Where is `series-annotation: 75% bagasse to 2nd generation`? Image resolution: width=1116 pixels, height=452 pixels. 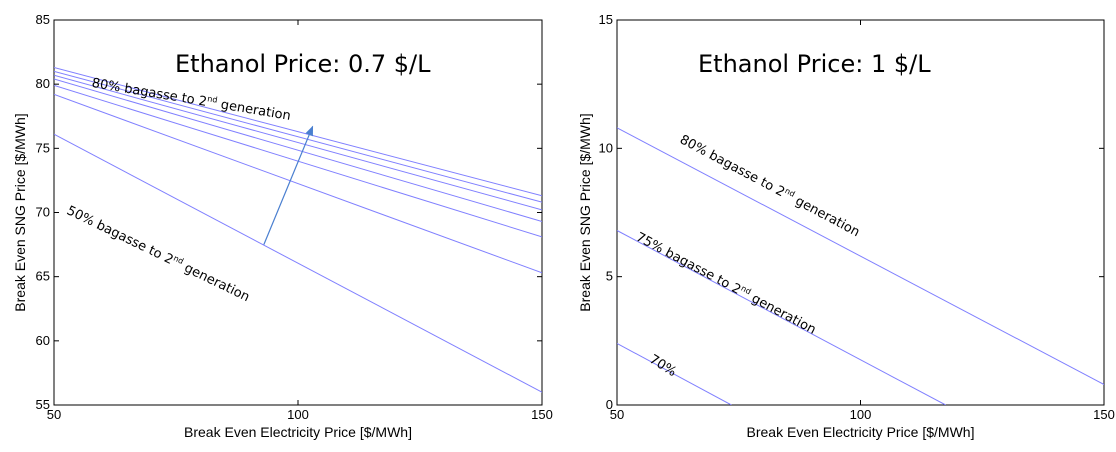
series-annotation: 75% bagasse to 2nd generation is located at coordinates (726, 283).